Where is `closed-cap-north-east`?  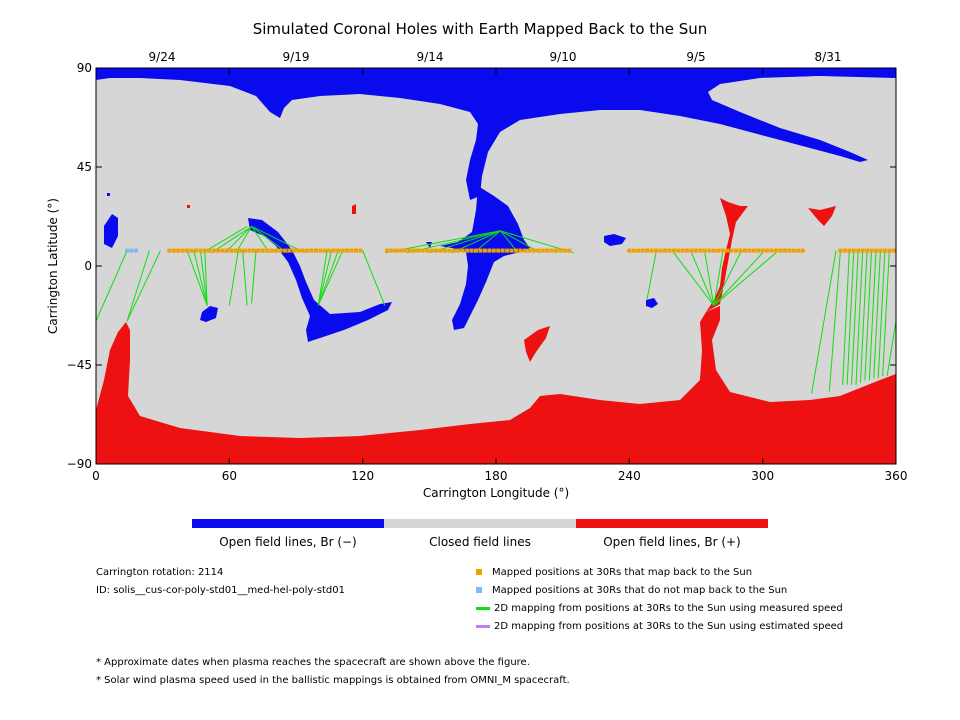 closed-cap-north-east is located at coordinates (804, 94).